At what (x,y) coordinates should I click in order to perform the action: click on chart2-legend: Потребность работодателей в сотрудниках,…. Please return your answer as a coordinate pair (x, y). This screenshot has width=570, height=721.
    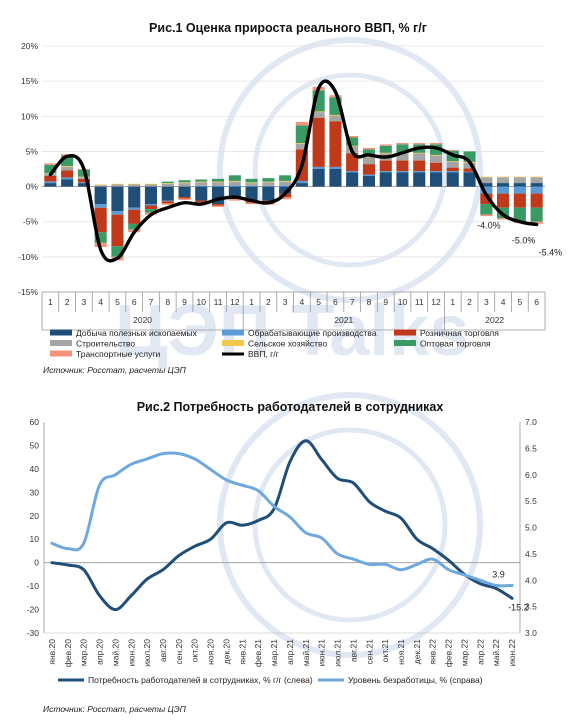
    Looking at the image, I should click on (270, 680).